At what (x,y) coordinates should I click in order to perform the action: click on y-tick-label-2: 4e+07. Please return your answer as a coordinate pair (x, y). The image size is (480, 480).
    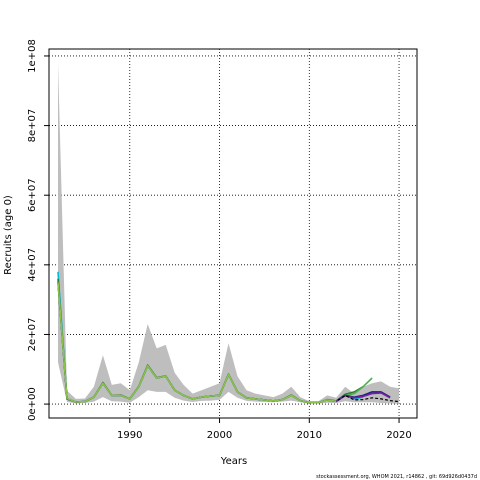
    Looking at the image, I should click on (32, 265).